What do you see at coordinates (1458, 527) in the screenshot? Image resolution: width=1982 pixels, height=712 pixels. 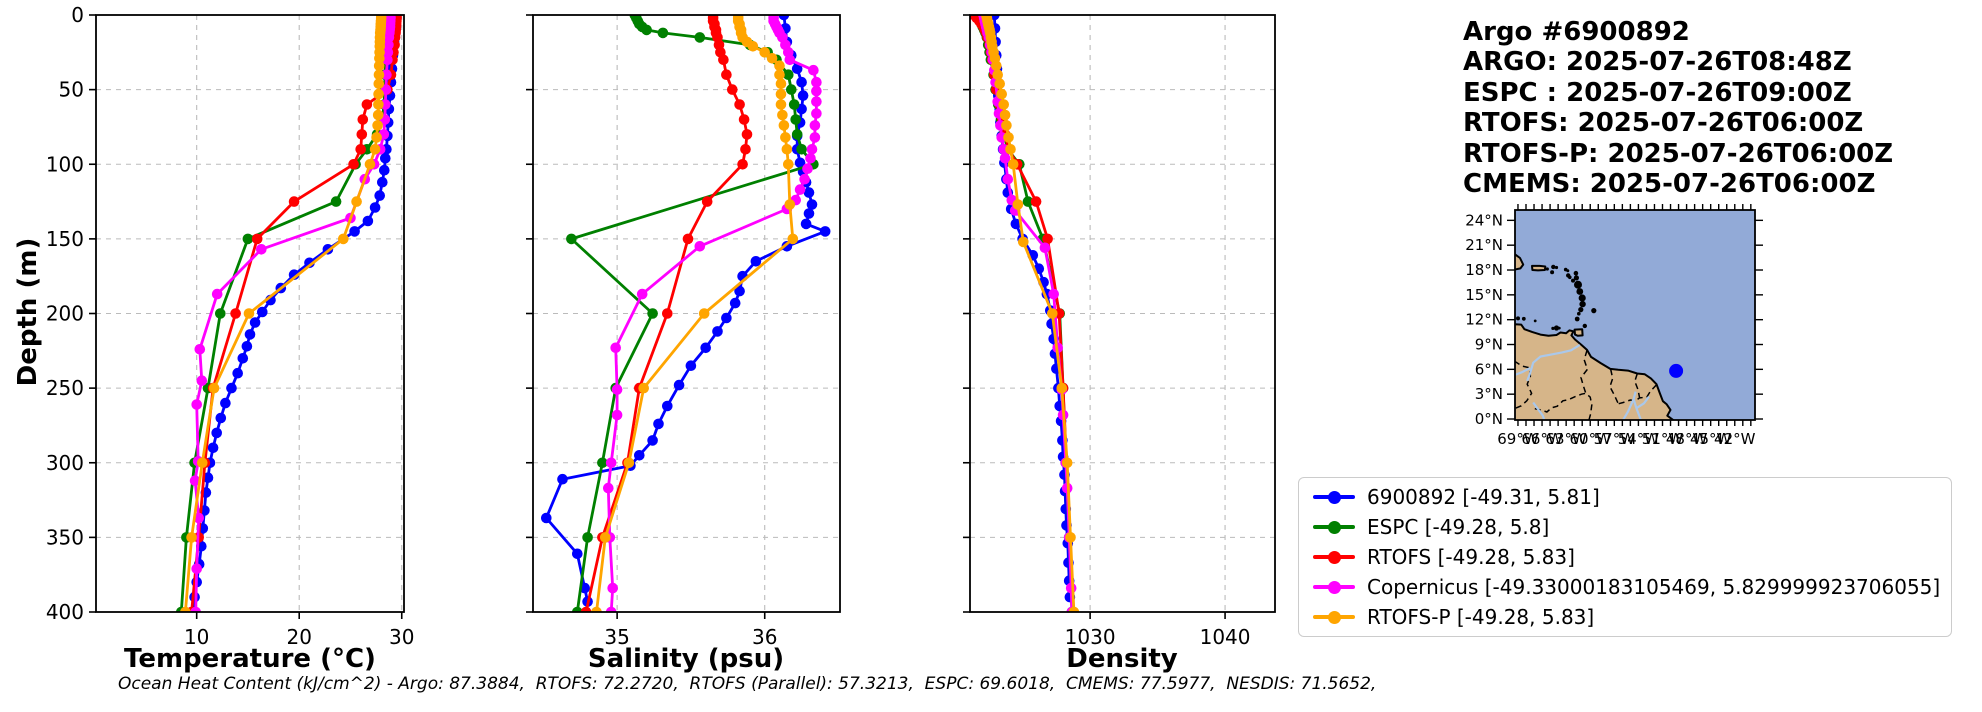 I see `legend-label: ESPC [-49.28, 5.8]` at bounding box center [1458, 527].